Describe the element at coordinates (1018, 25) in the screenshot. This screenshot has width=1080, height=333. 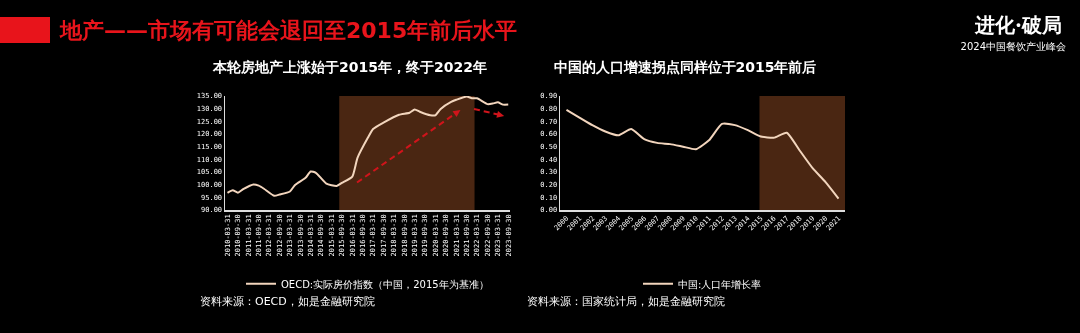
I see `text: 进化·破局` at that location.